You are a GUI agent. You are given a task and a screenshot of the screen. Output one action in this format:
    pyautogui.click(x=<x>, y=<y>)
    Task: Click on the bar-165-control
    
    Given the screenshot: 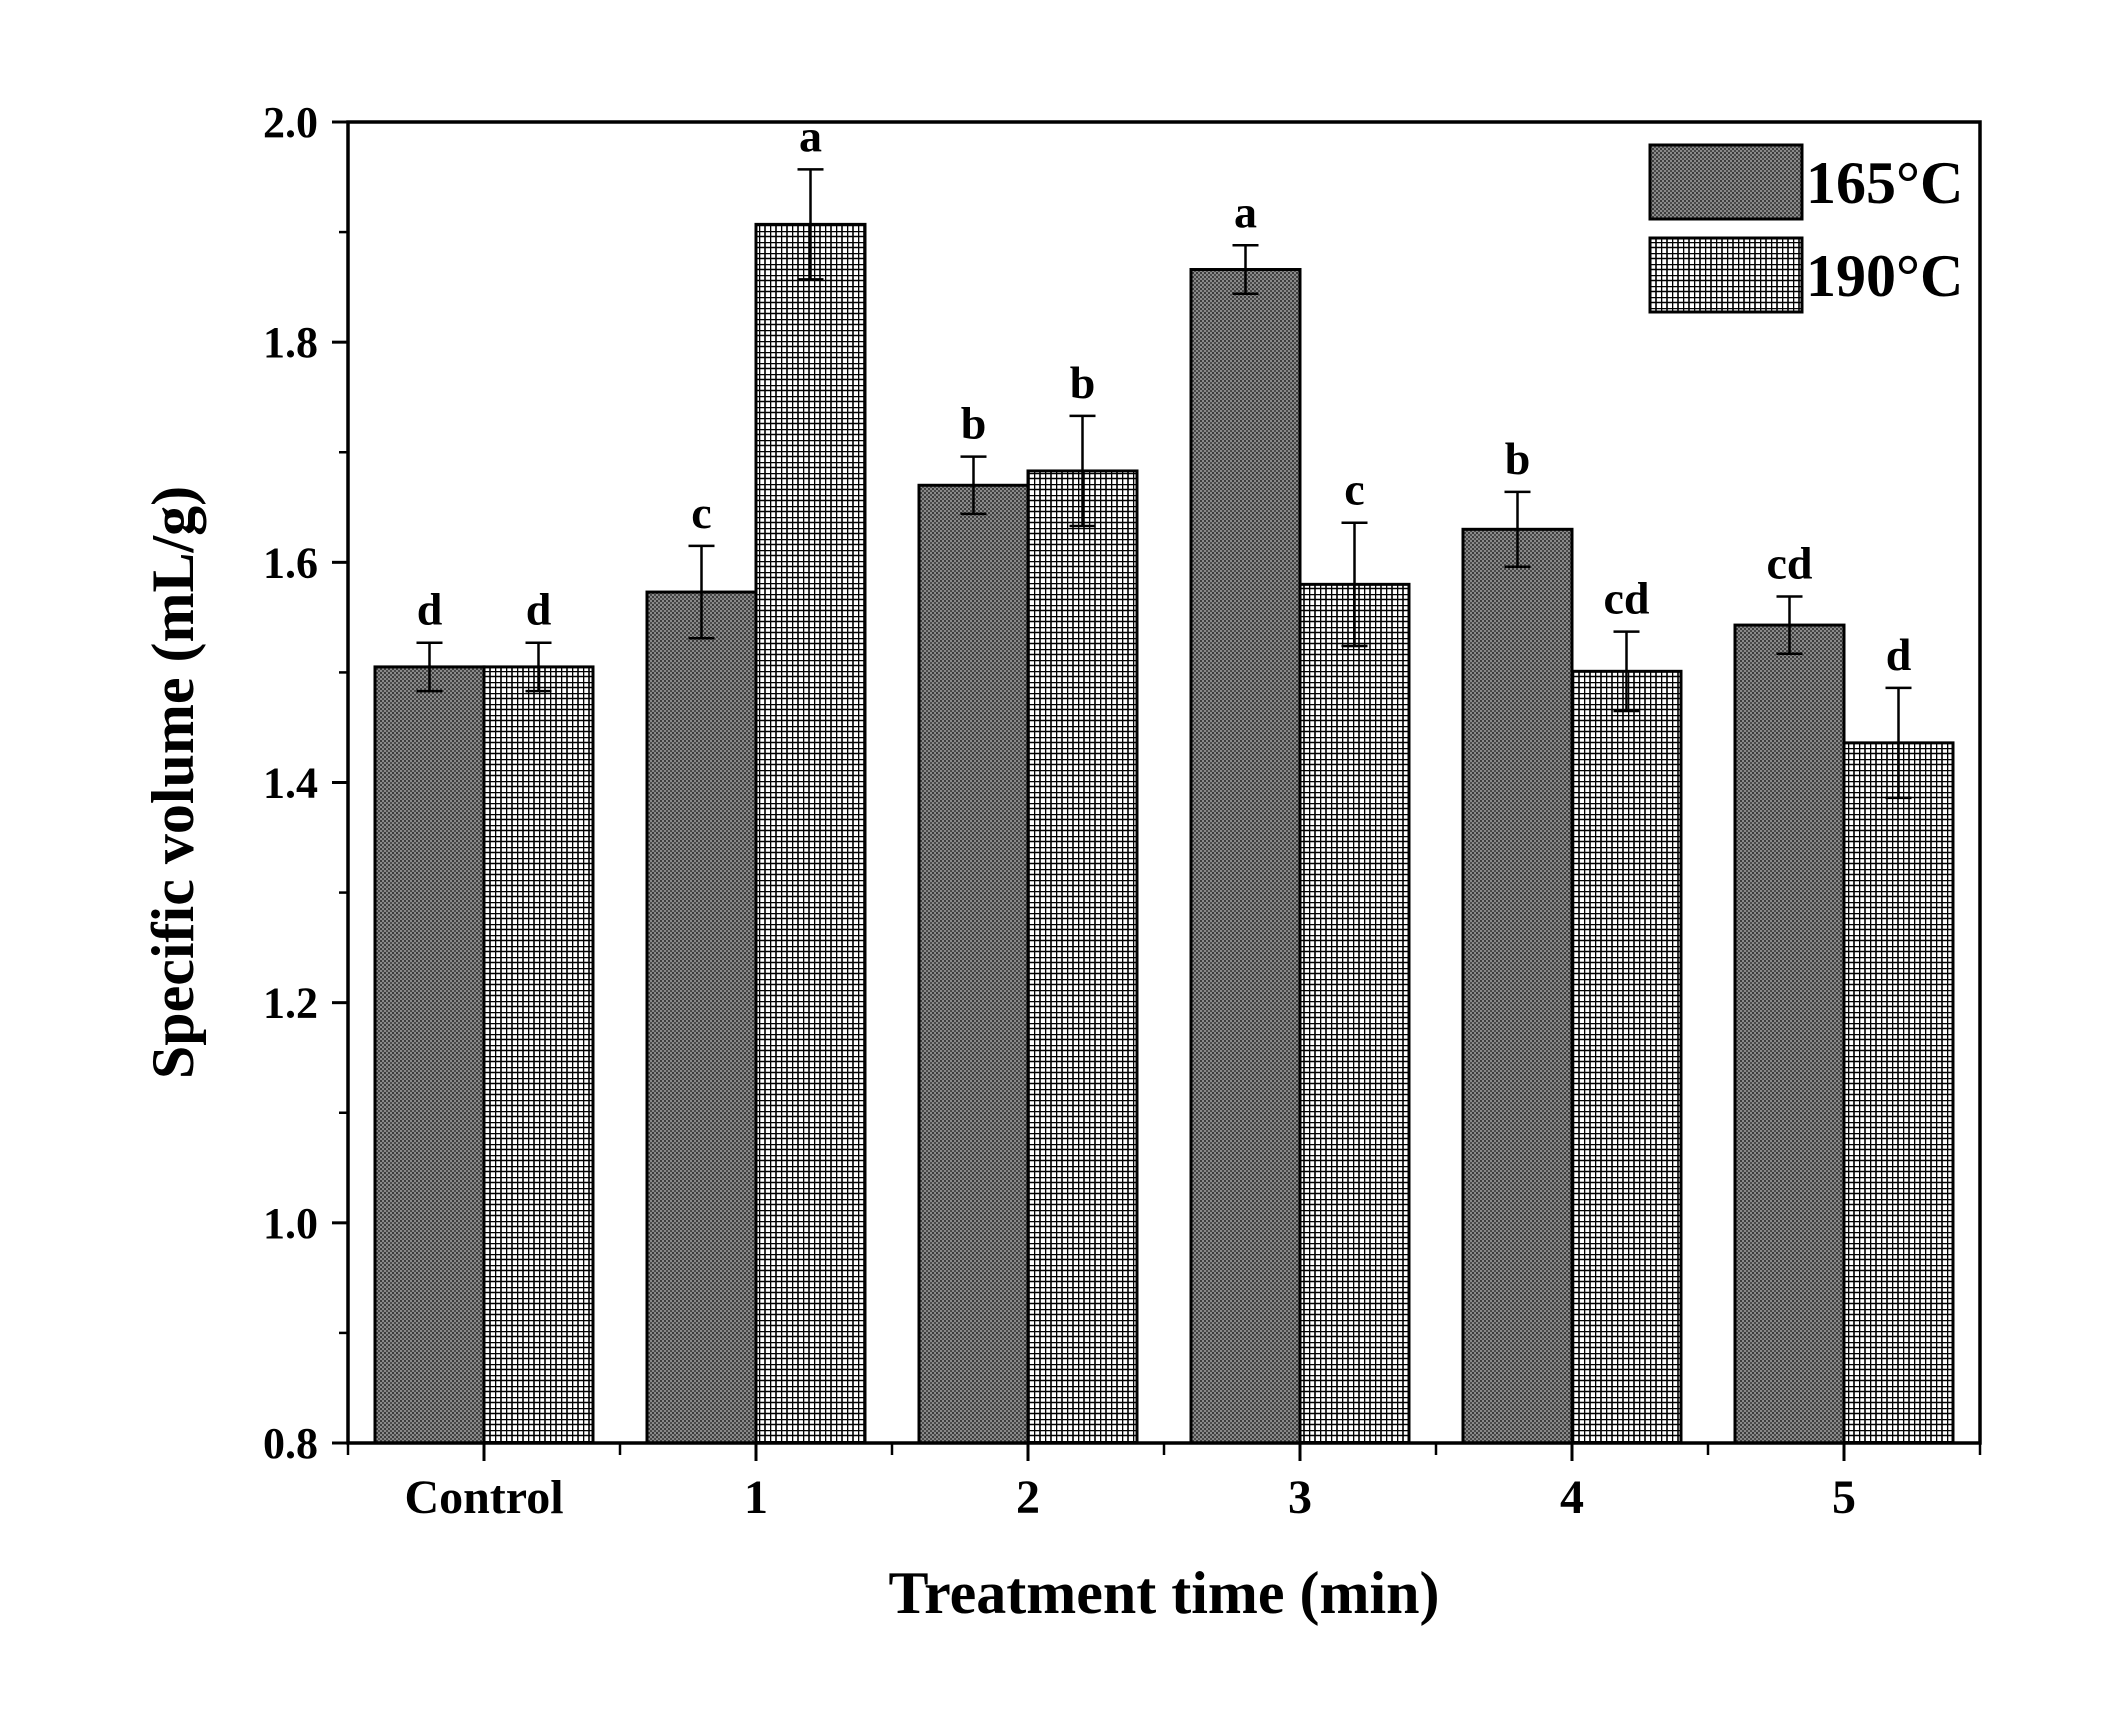 What is the action you would take?
    pyautogui.click(x=429, y=1055)
    